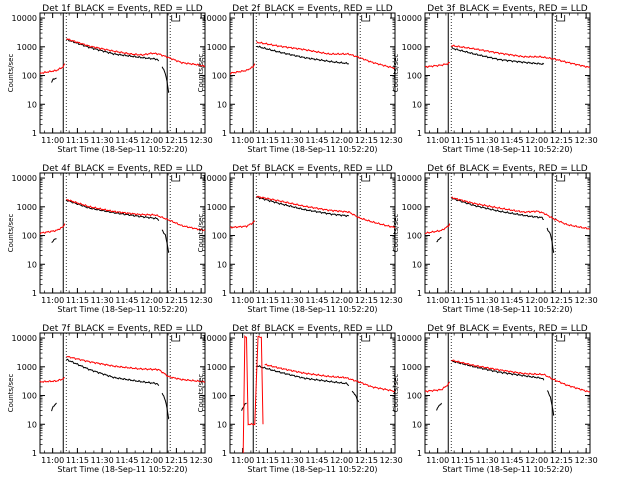 Image resolution: width=640 pixels, height=480 pixels. Describe the element at coordinates (312, 169) in the screenshot. I see `panel-title: Det 5f_BLACK = Events, RED = LLD` at that location.